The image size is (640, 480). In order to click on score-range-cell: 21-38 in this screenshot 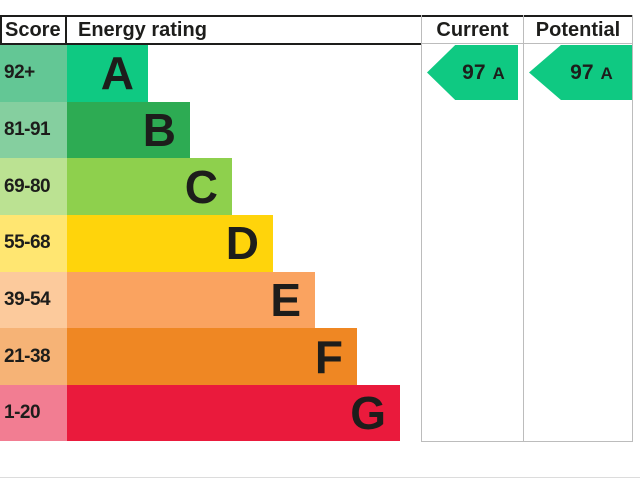, I will do `click(33, 356)`.